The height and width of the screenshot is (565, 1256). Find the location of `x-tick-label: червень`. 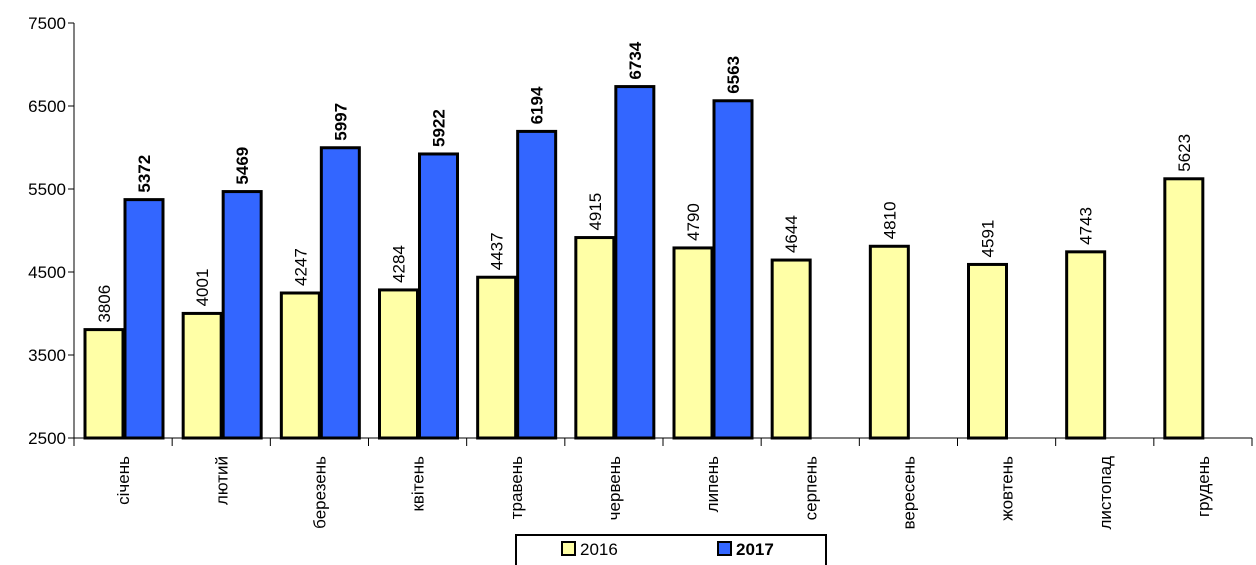

x-tick-label: червень is located at coordinates (614, 488).